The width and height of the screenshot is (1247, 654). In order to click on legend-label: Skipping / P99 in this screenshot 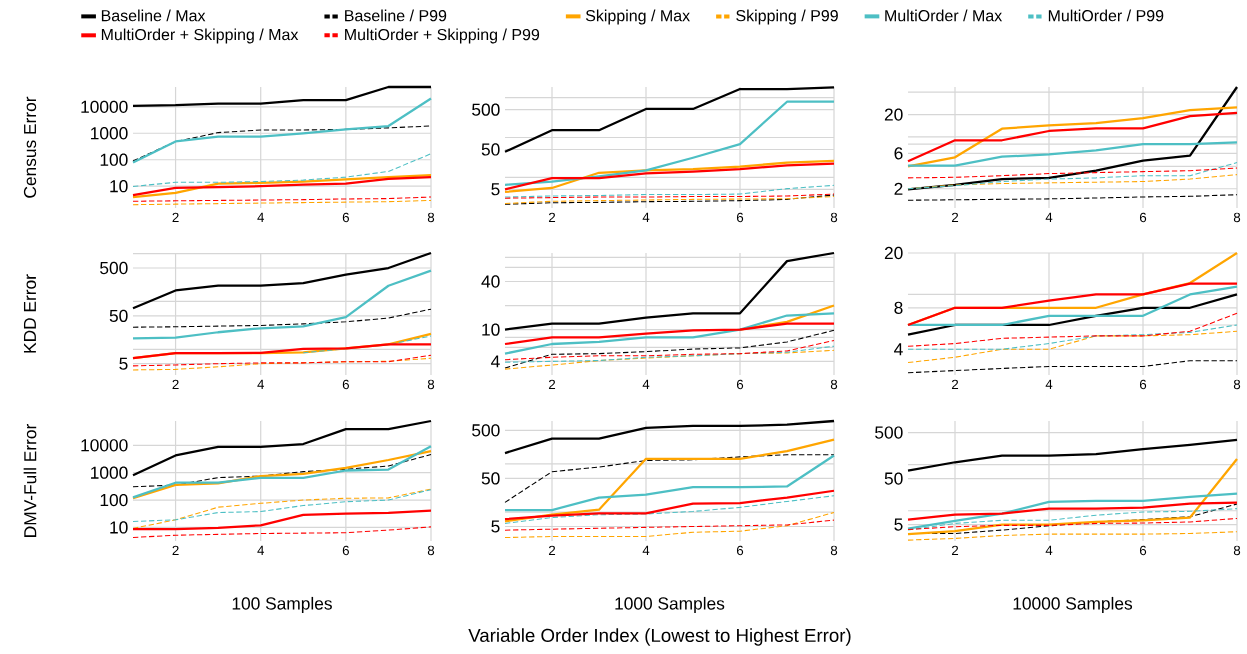, I will do `click(787, 17)`.